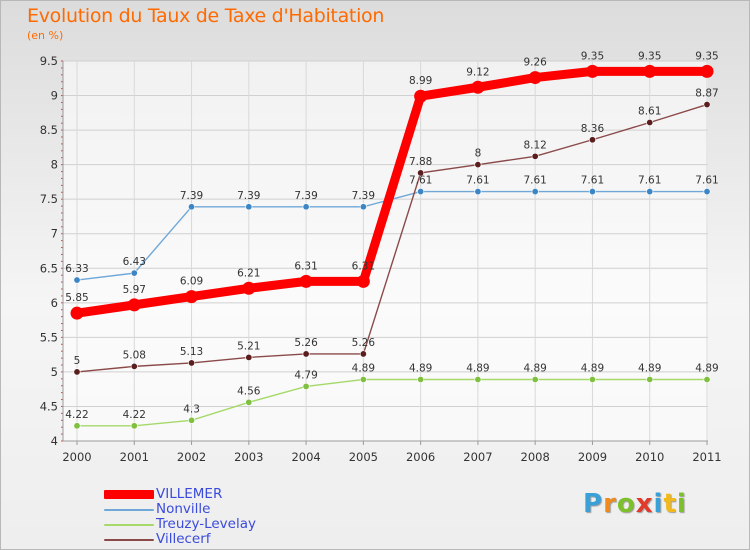 This screenshot has width=750, height=550. What do you see at coordinates (706, 94) in the screenshot?
I see `data-label-villecerf: 8.87` at bounding box center [706, 94].